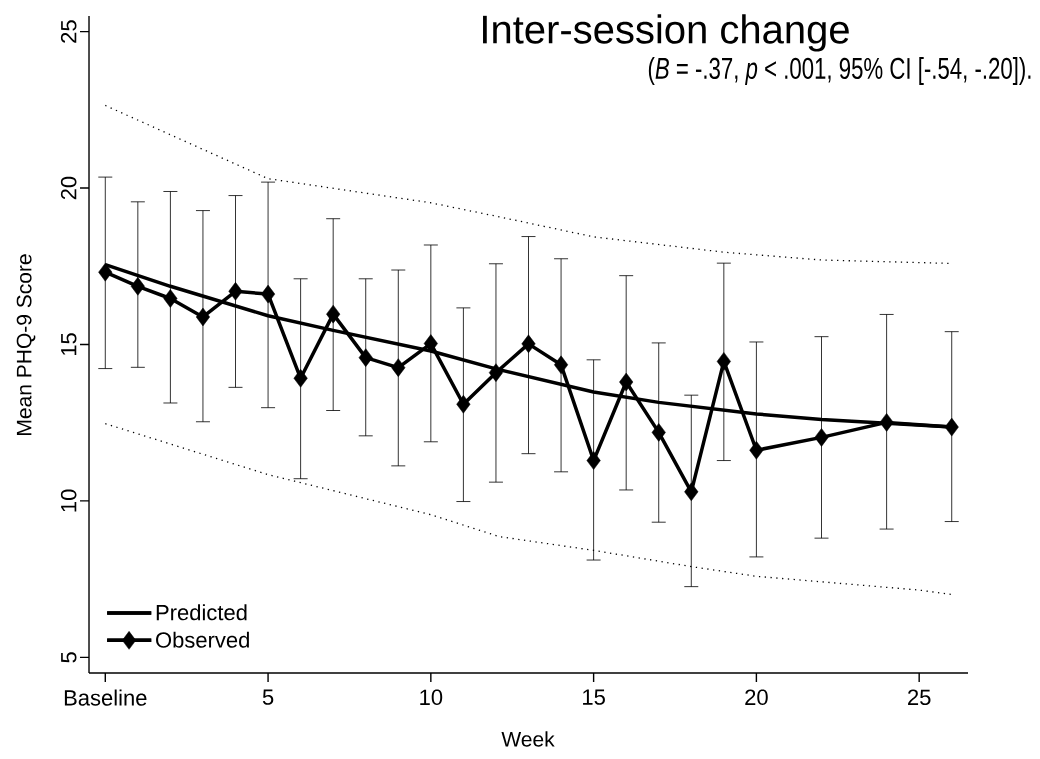 The height and width of the screenshot is (759, 1040). What do you see at coordinates (594, 697) in the screenshot?
I see `x-tick-label: 15` at bounding box center [594, 697].